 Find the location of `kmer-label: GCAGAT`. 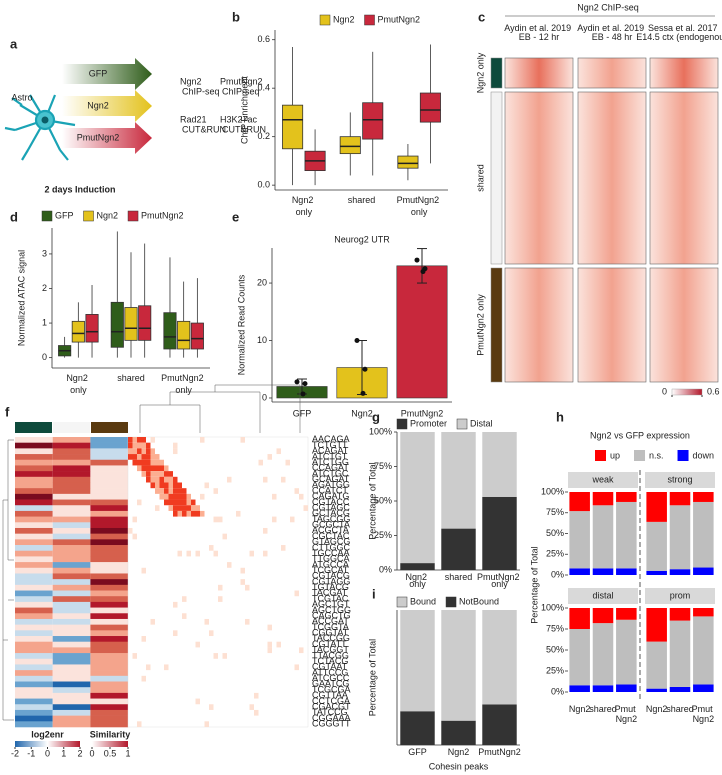

kmer-label: GCAGAT is located at coordinates (331, 479).